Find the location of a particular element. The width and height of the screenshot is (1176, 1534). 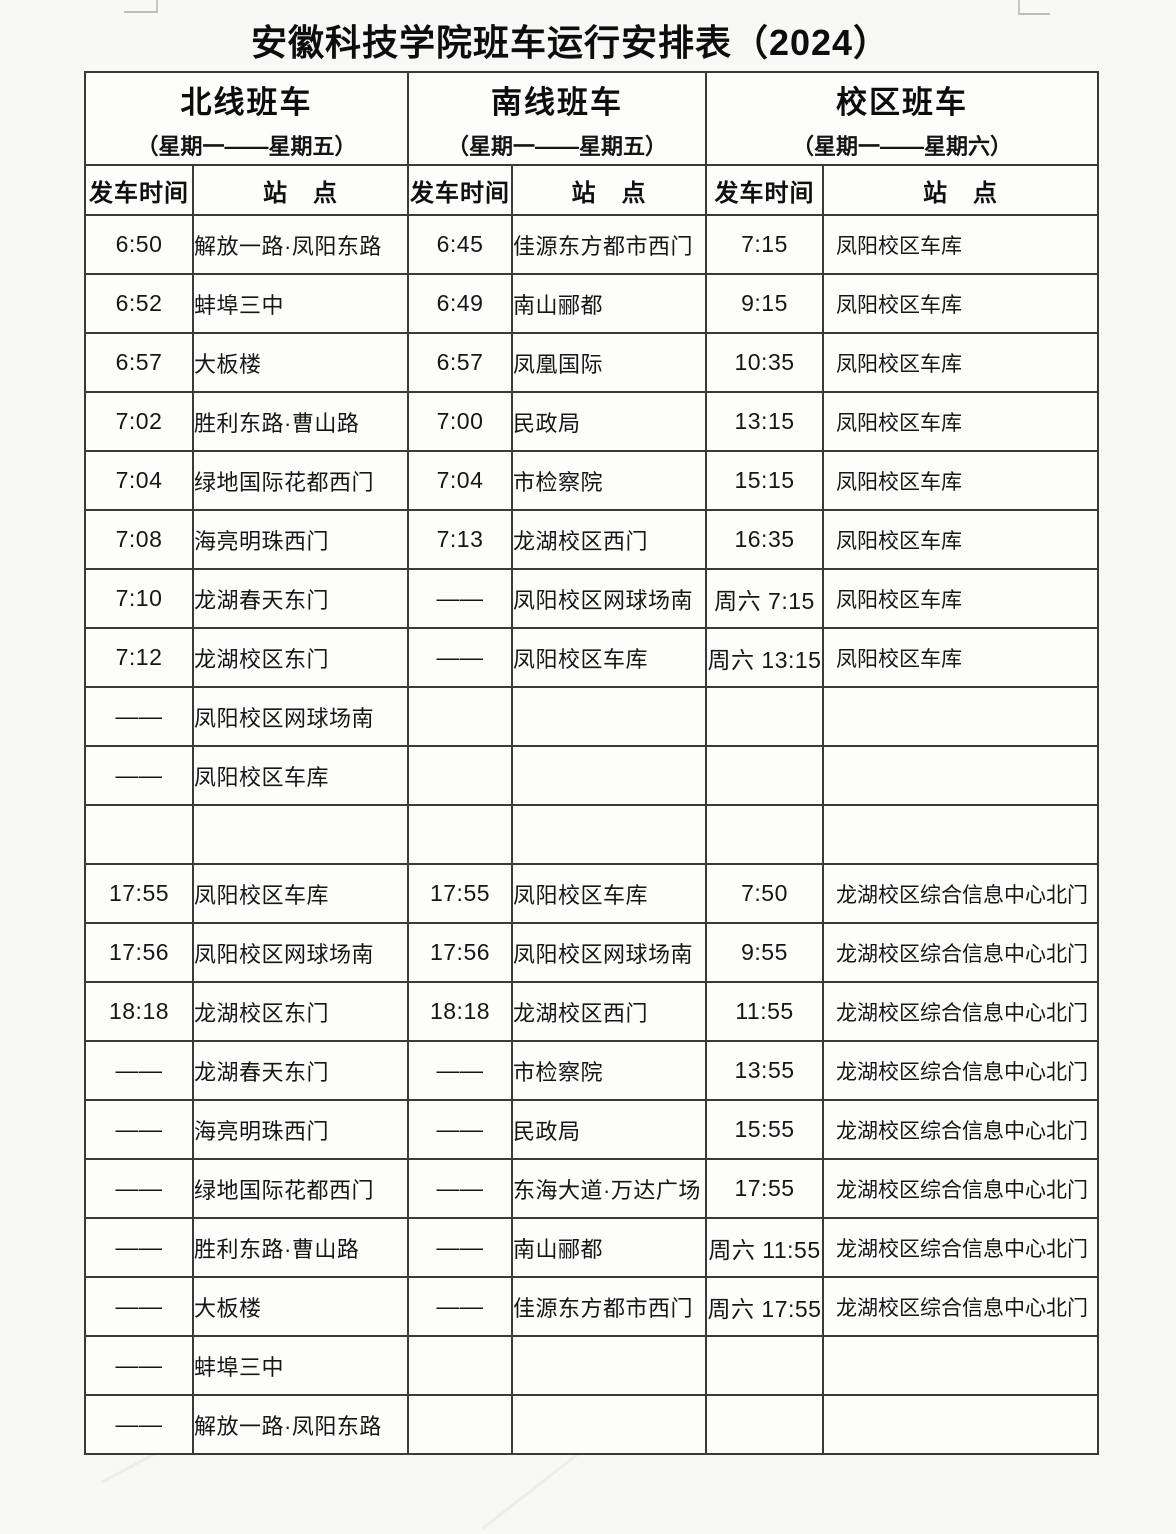

campus-time-cell: 15:55 is located at coordinates (764, 1129).